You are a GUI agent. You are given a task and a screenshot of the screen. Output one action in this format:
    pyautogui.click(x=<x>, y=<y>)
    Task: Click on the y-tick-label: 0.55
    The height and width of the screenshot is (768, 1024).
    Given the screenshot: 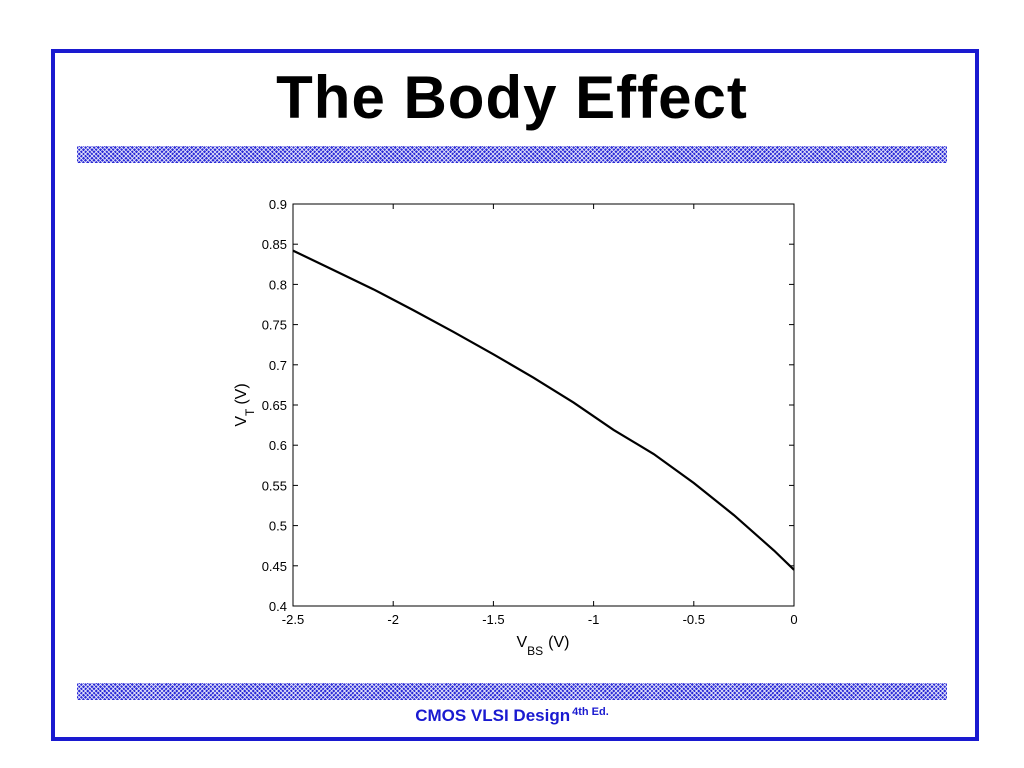 What is the action you would take?
    pyautogui.click(x=274, y=485)
    